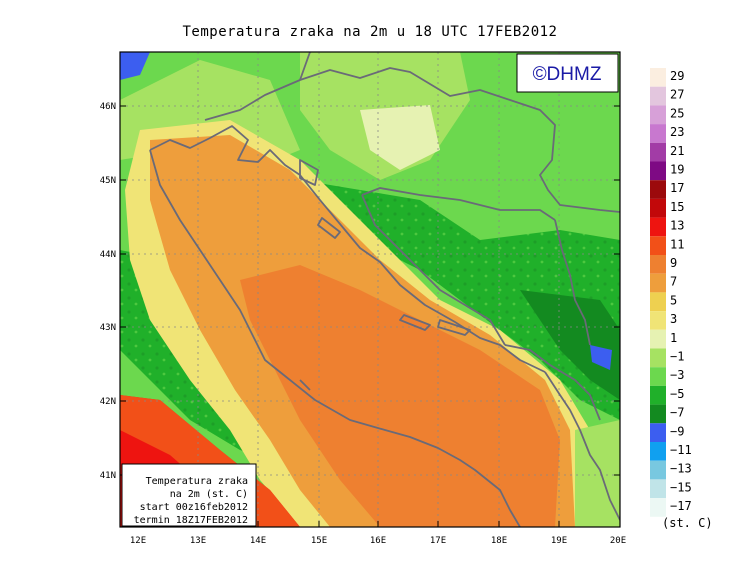 The image size is (740, 582). What do you see at coordinates (108, 402) in the screenshot?
I see `lat-label: 42N` at bounding box center [108, 402].